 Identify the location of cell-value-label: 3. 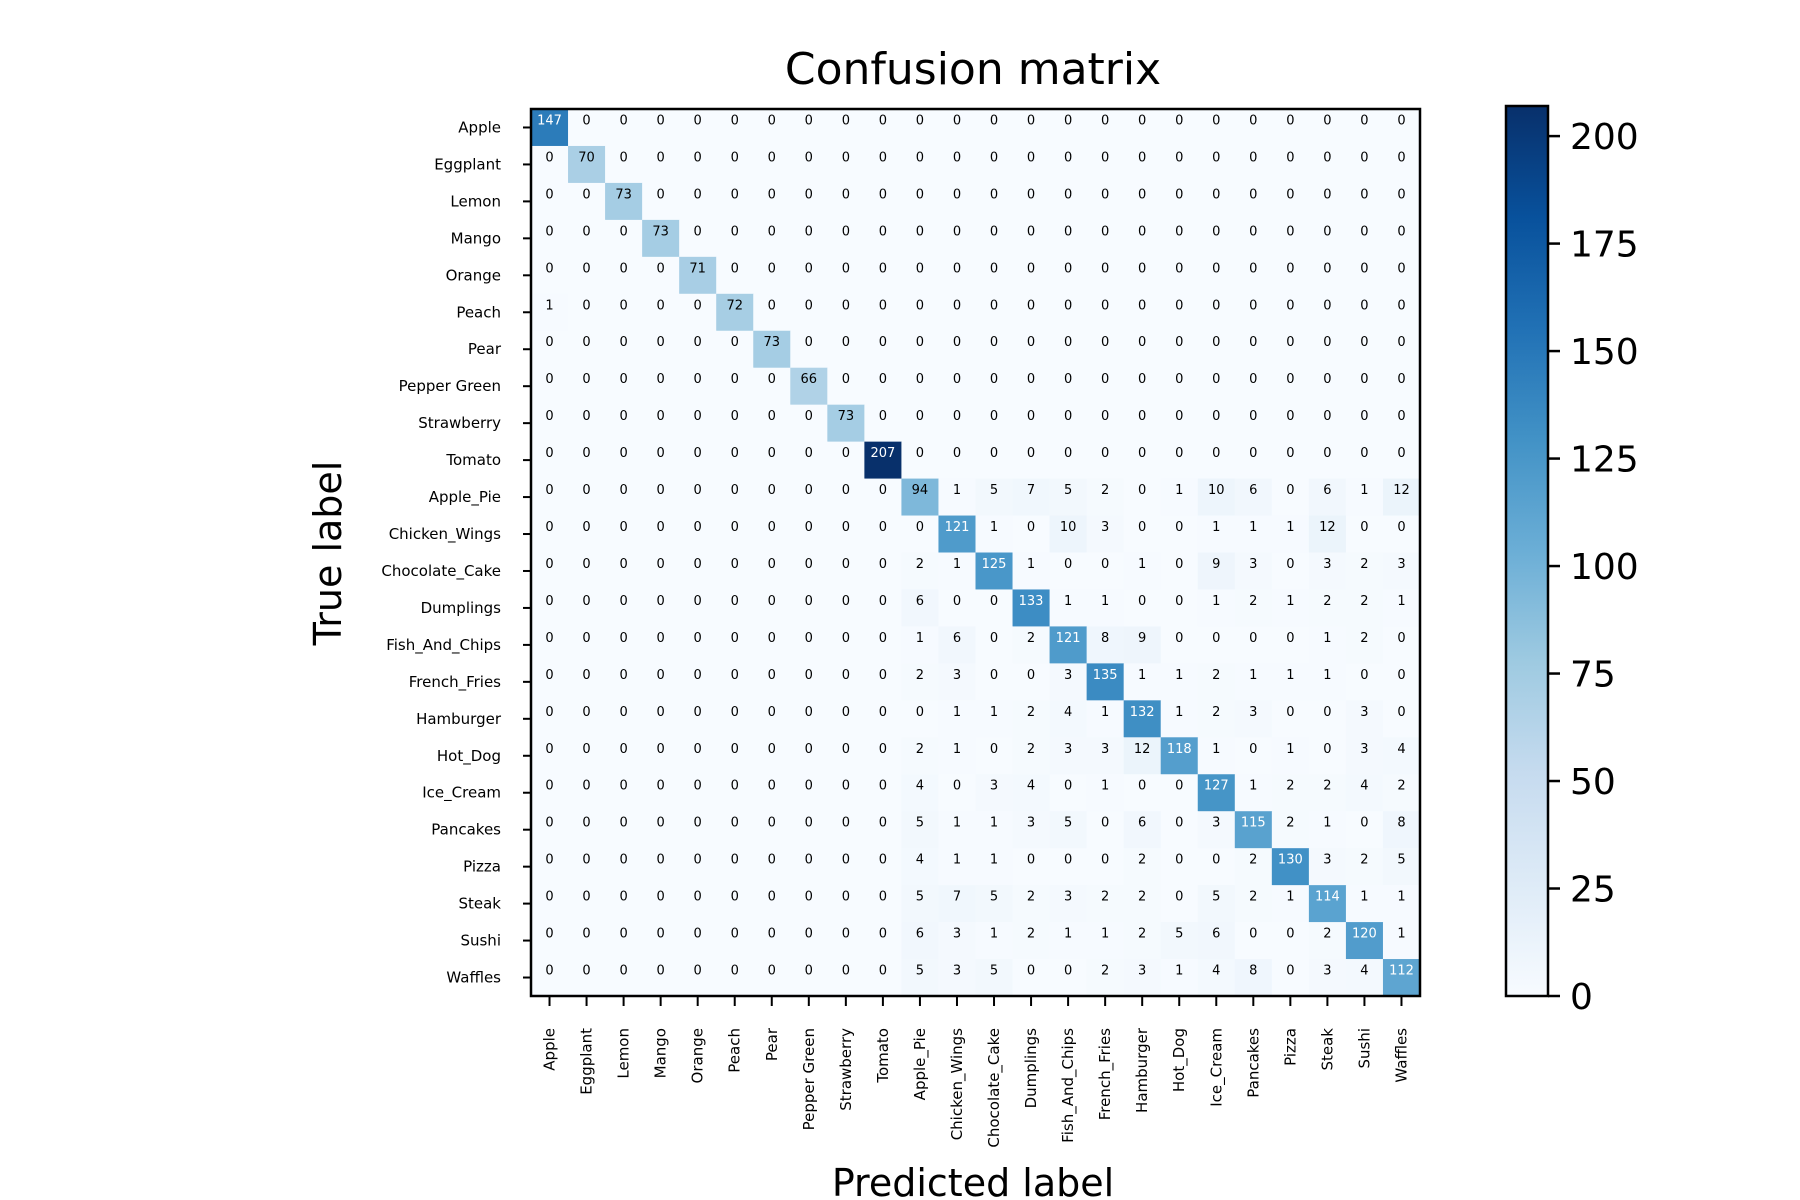
(1327, 860).